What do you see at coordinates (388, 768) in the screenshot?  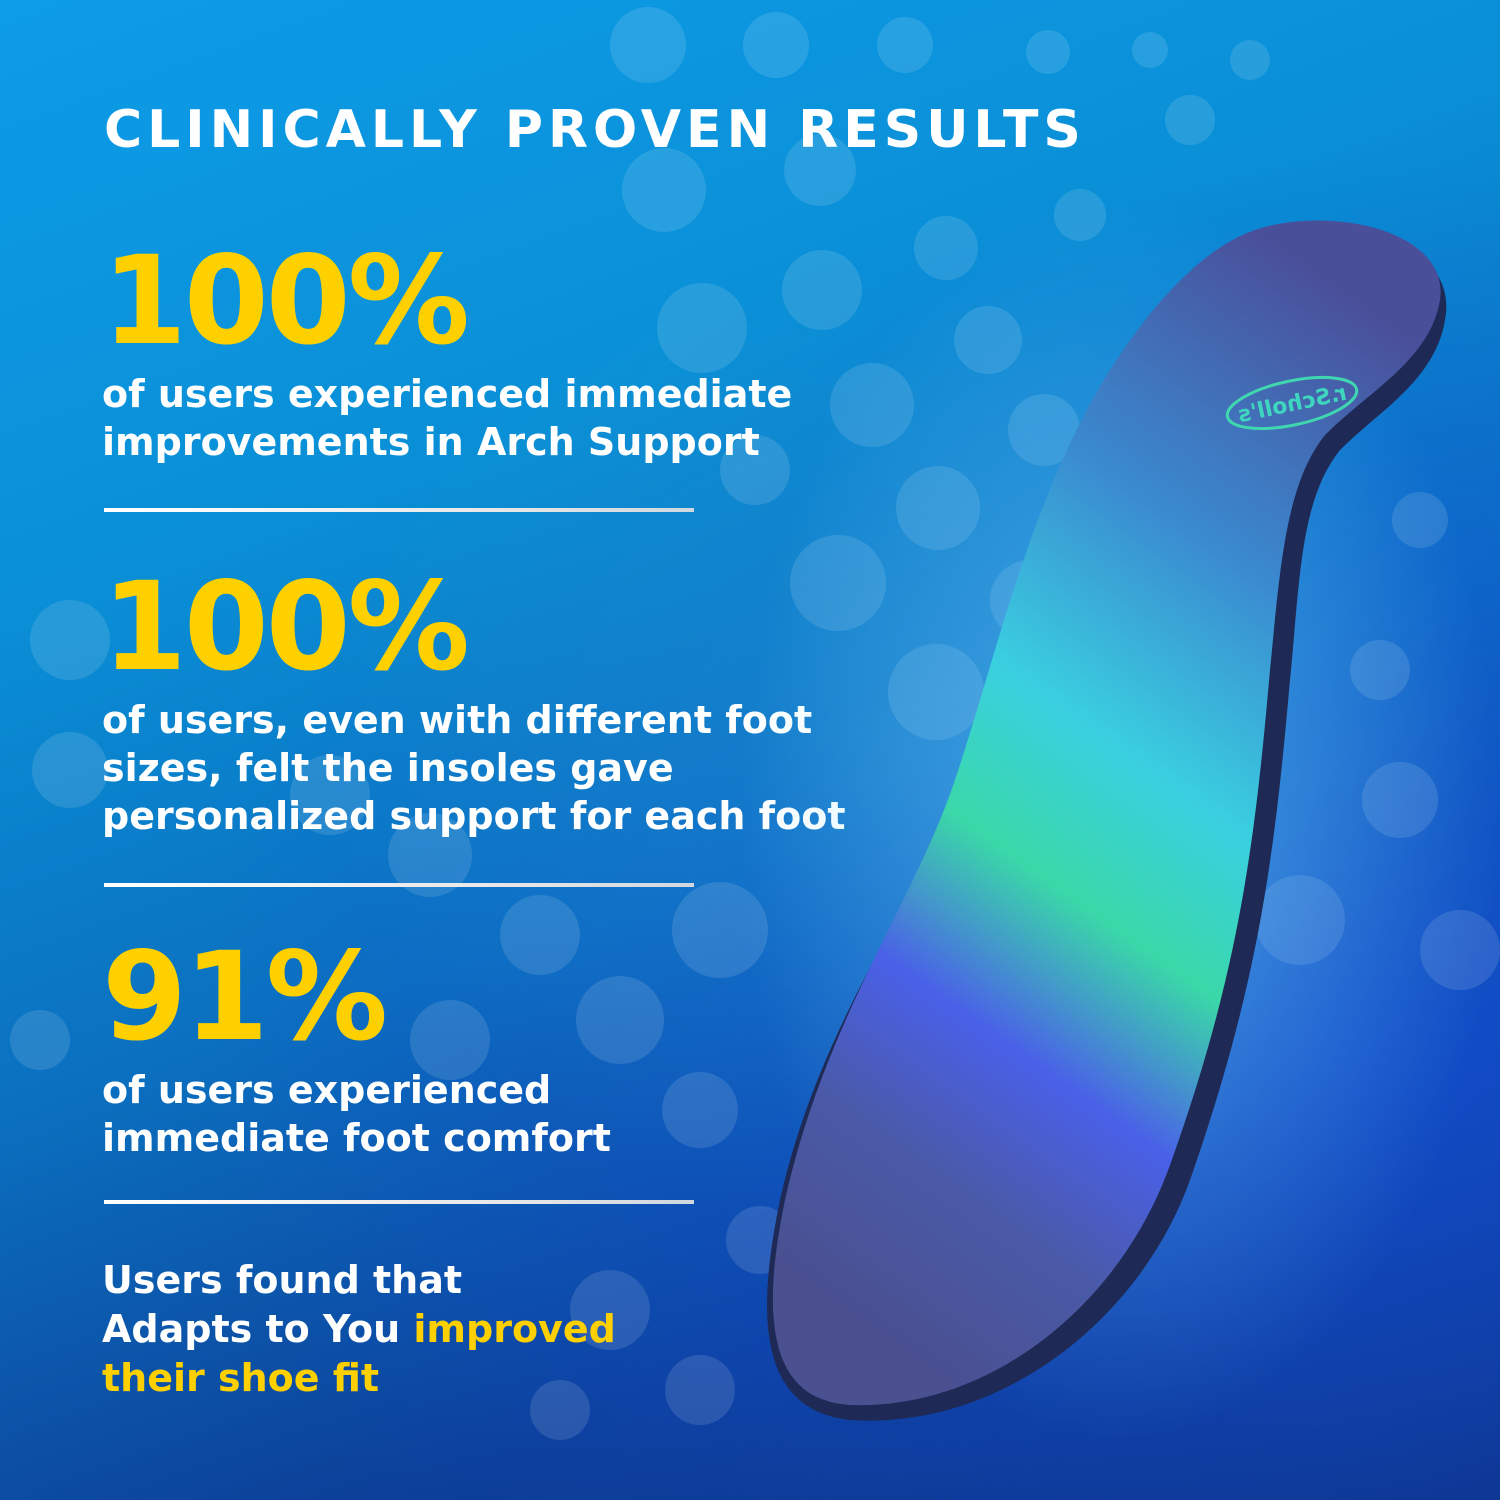 I see `desc-line: sizes, felt the insoles gave` at bounding box center [388, 768].